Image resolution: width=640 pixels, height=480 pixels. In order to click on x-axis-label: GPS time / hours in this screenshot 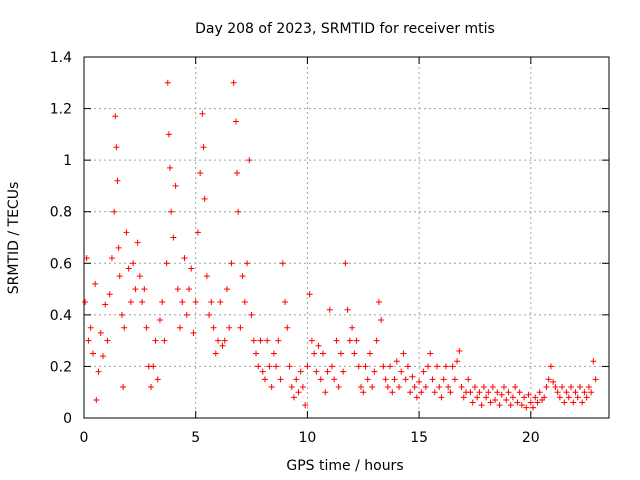, I will do `click(344, 466)`.